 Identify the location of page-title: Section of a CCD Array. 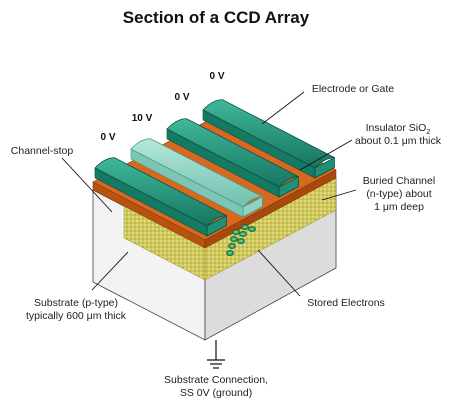
(216, 17).